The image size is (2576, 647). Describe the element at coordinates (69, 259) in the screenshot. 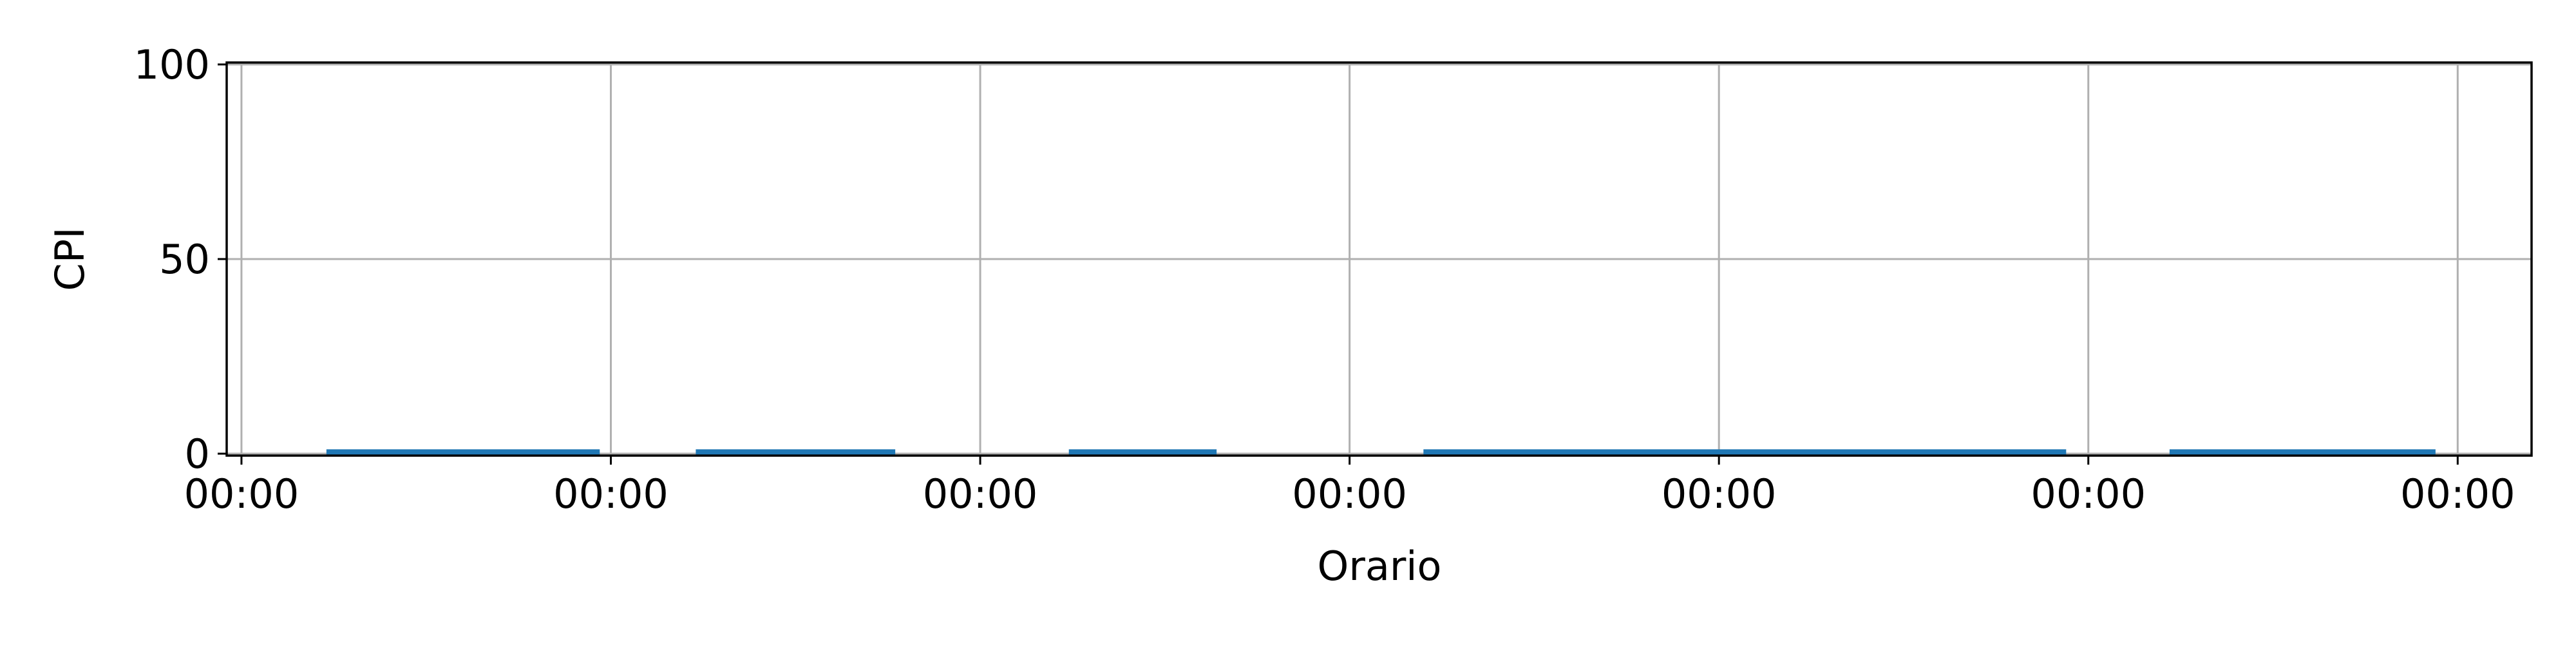

I see `y-axis-label: CPI` at that location.